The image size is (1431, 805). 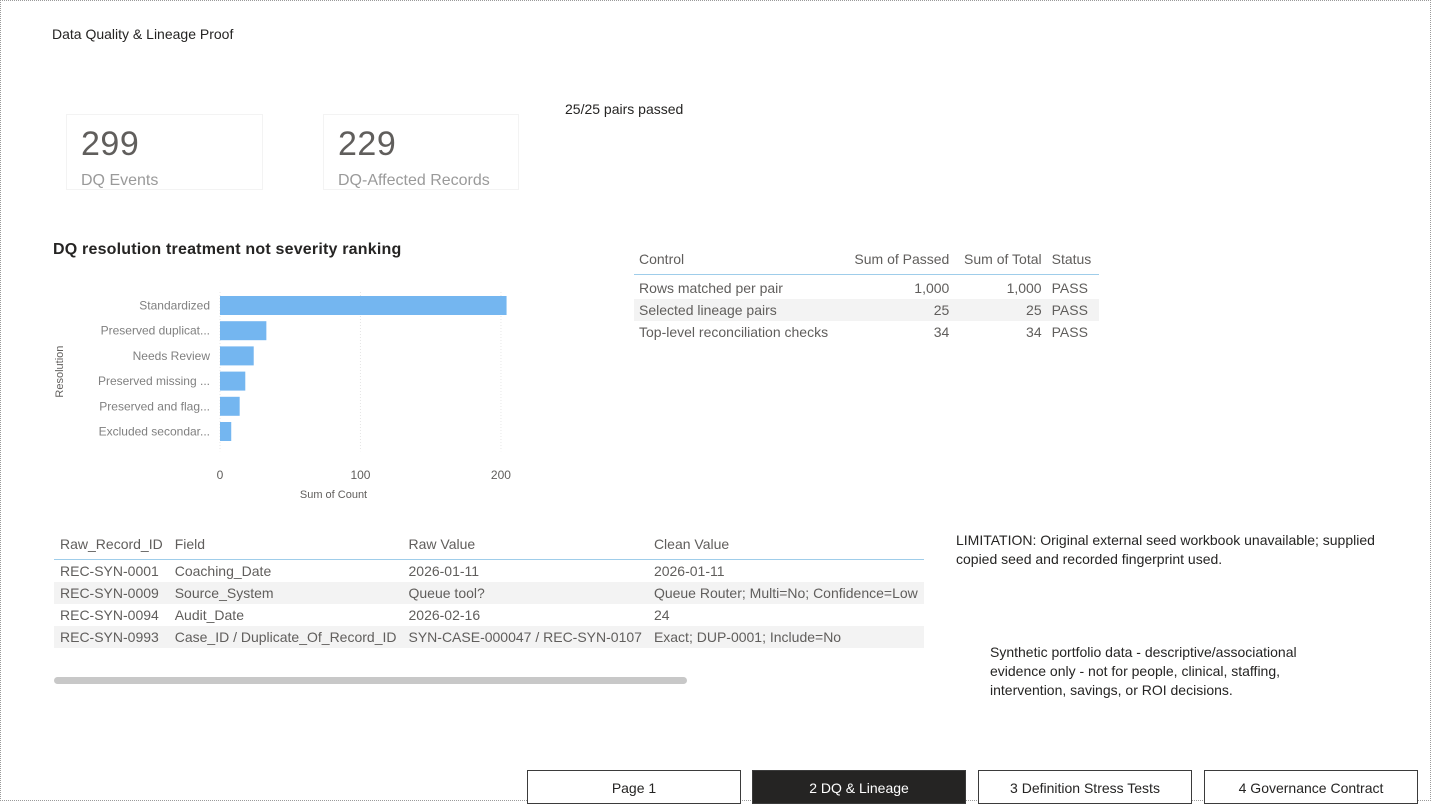 I want to click on cell-clean-value: Exact; DUP-0001; Include=No, so click(x=747, y=637).